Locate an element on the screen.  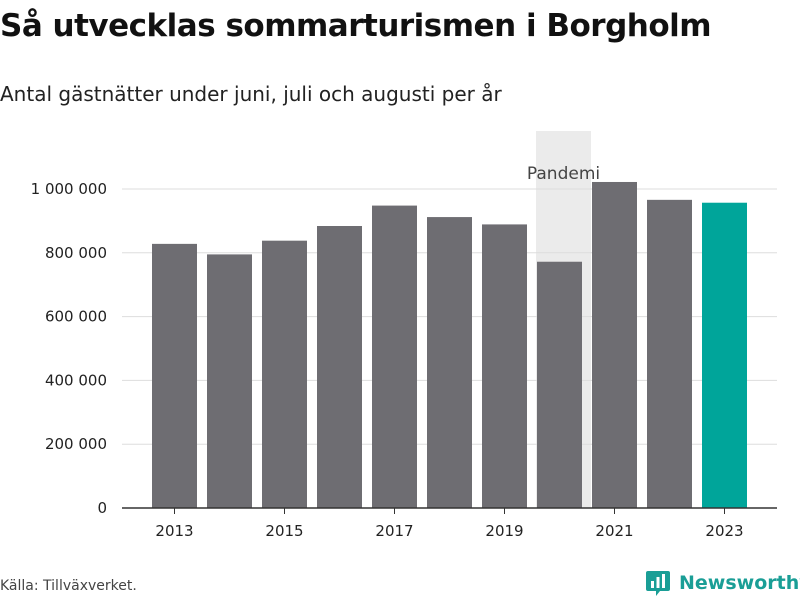
axes is located at coordinates (449, 510).